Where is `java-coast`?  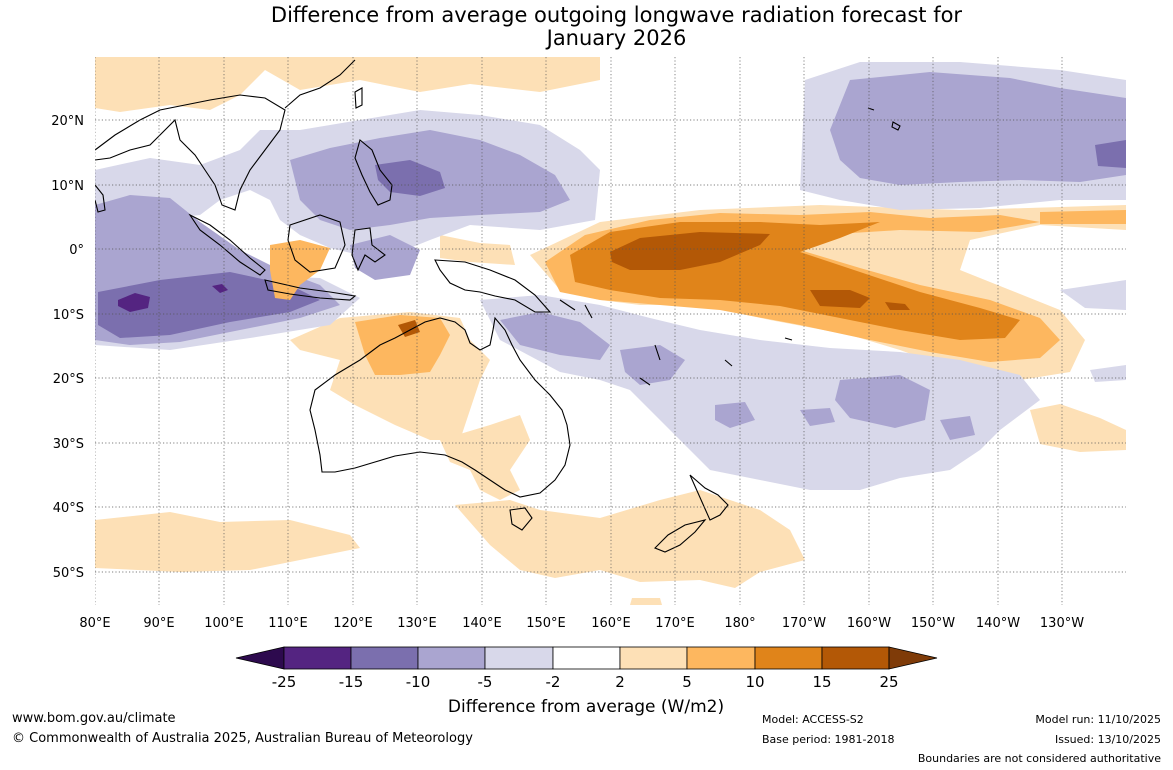
java-coast is located at coordinates (310, 290).